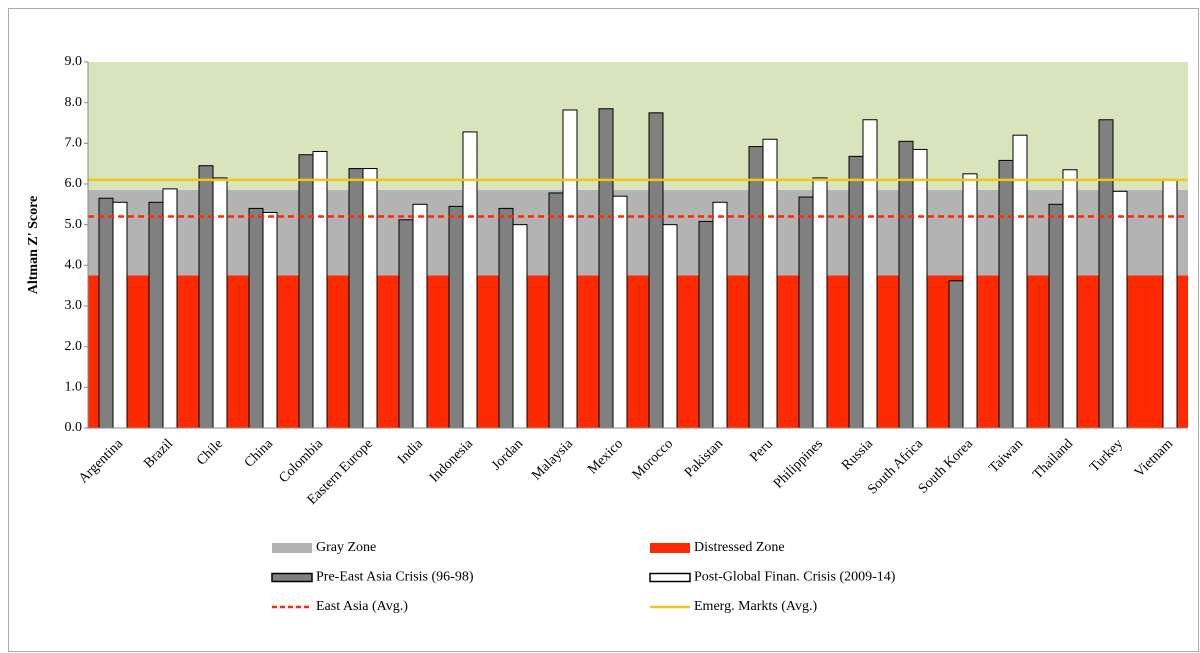 The height and width of the screenshot is (653, 1200). What do you see at coordinates (395, 577) in the screenshot?
I see `legend-label: Pre-East Asia Crisis (96-98)` at bounding box center [395, 577].